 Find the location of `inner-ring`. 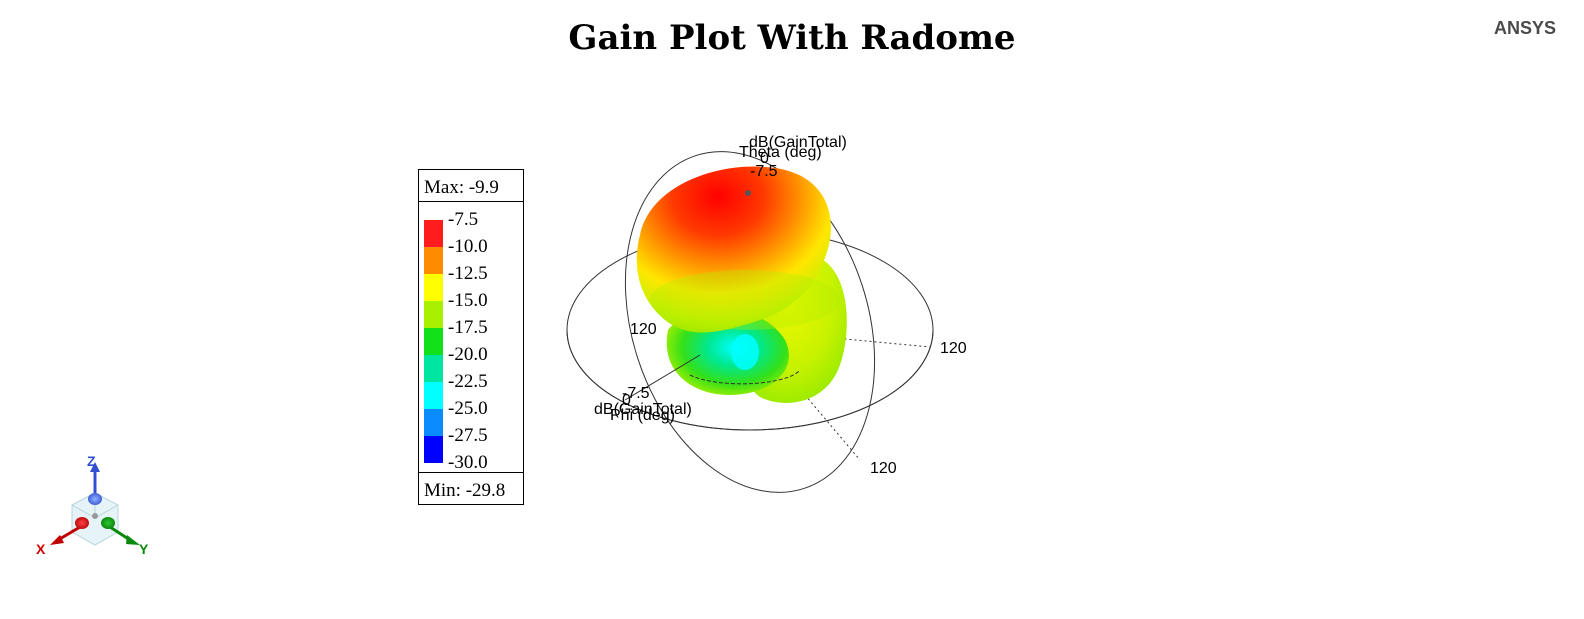

inner-ring is located at coordinates (745, 377).